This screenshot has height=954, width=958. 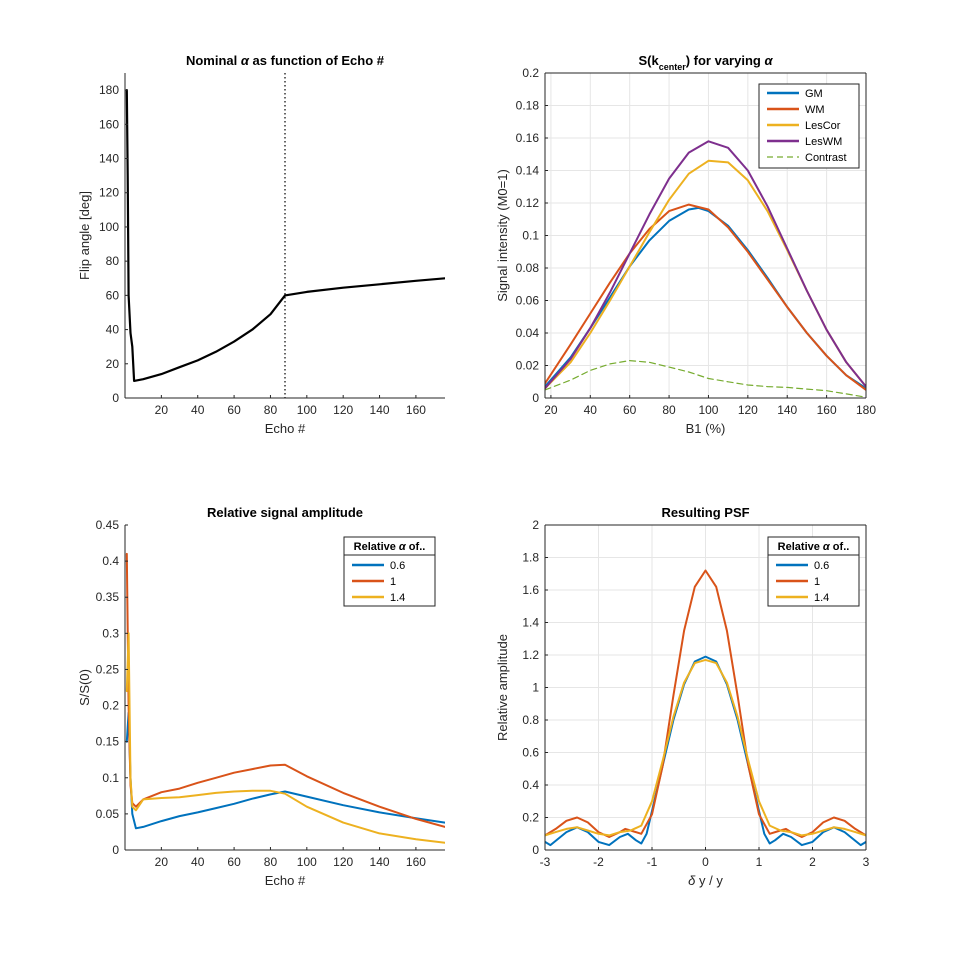 What do you see at coordinates (528, 366) in the screenshot?
I see `y-tick-label: 0.02` at bounding box center [528, 366].